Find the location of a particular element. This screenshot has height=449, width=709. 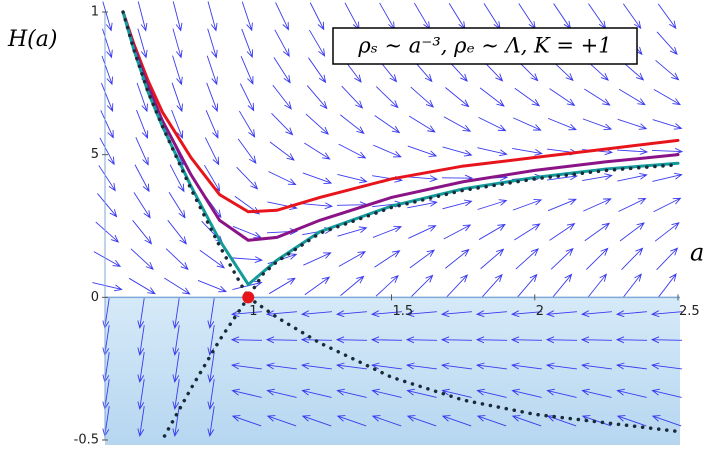

title-box is located at coordinates (485, 46).